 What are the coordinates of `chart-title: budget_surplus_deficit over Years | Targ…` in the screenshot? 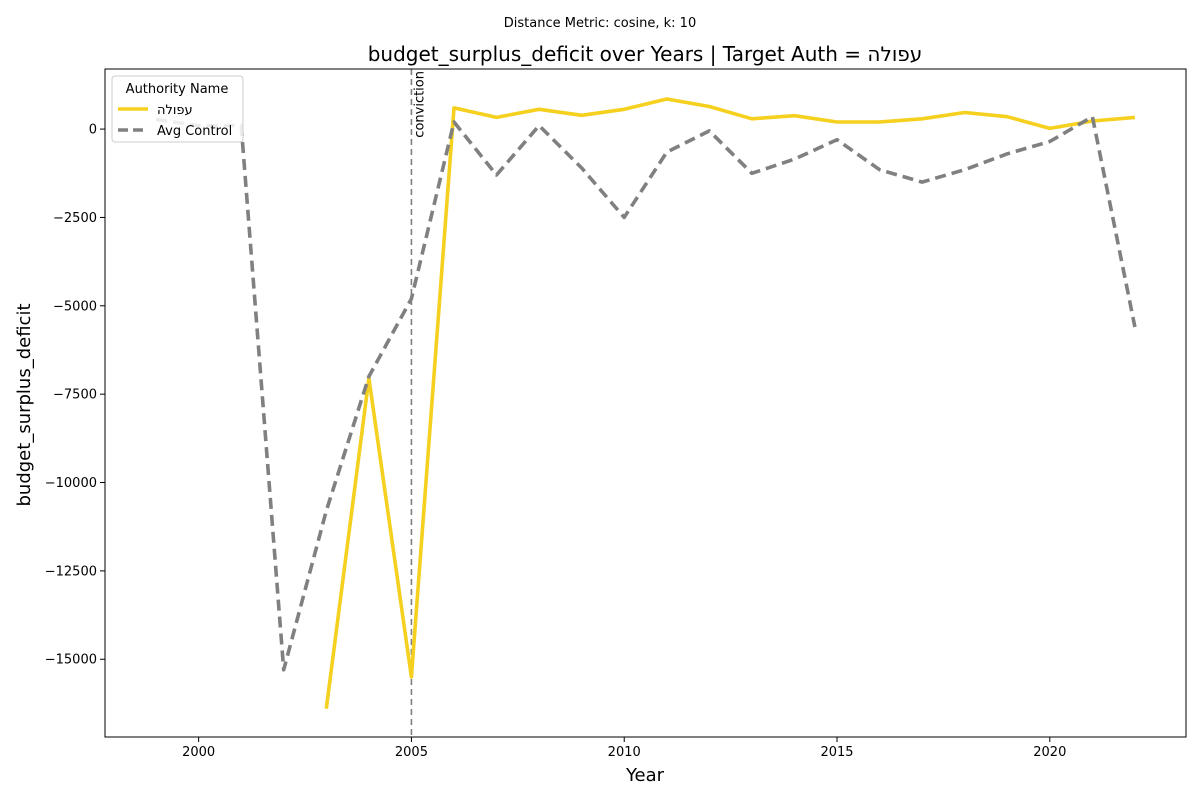 It's located at (645, 54).